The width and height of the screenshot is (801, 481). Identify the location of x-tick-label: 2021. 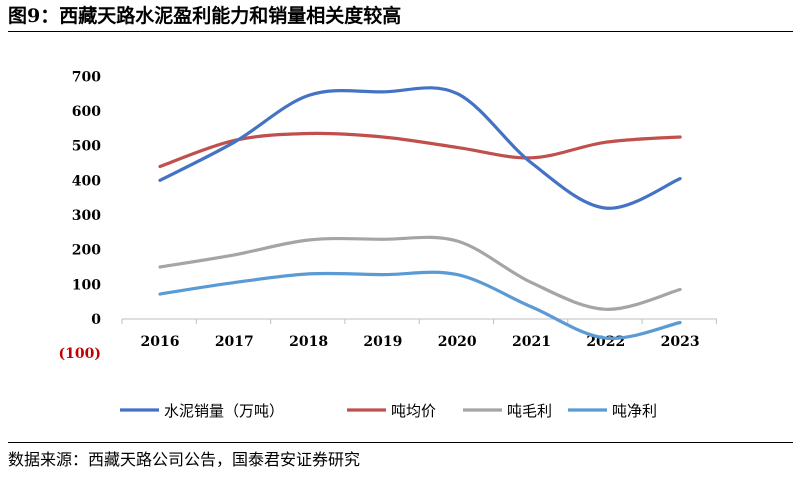
(531, 342).